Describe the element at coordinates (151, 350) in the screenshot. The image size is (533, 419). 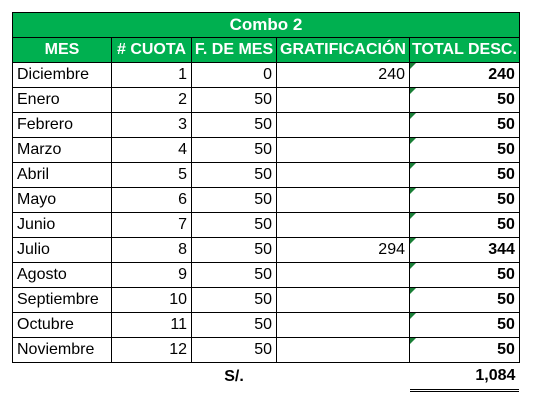
I see `cell-cuota: 12` at that location.